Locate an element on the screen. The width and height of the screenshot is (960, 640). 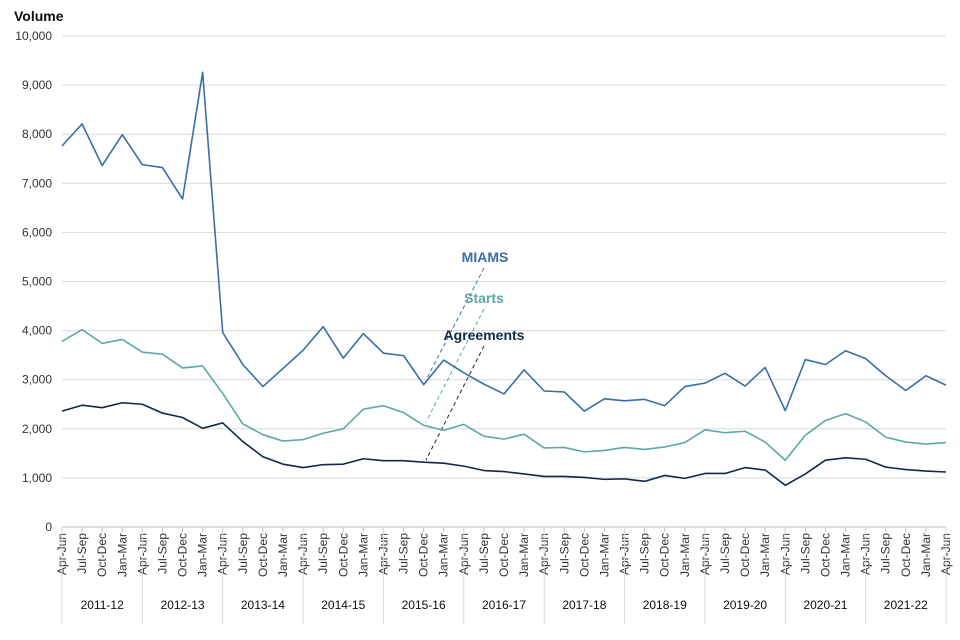
year-group-label: 2014-15 is located at coordinates (343, 605).